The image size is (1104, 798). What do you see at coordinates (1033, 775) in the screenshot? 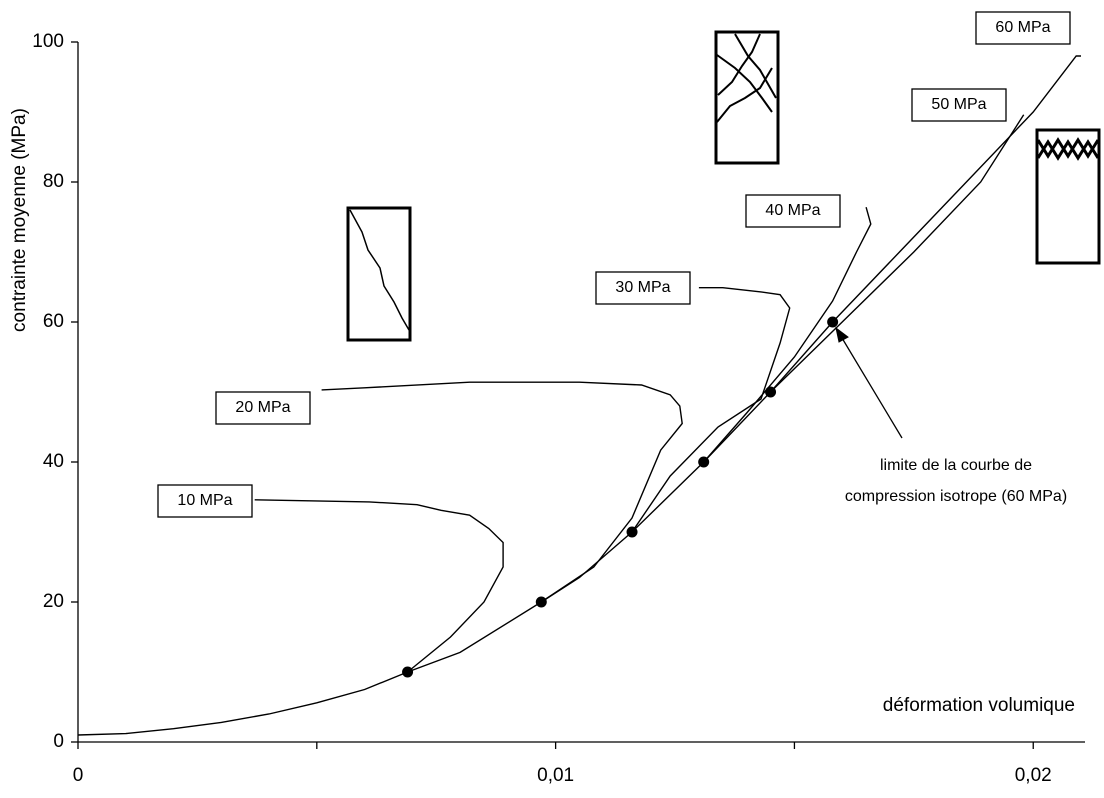
I see `x-tick-label: 0,02` at bounding box center [1033, 775].